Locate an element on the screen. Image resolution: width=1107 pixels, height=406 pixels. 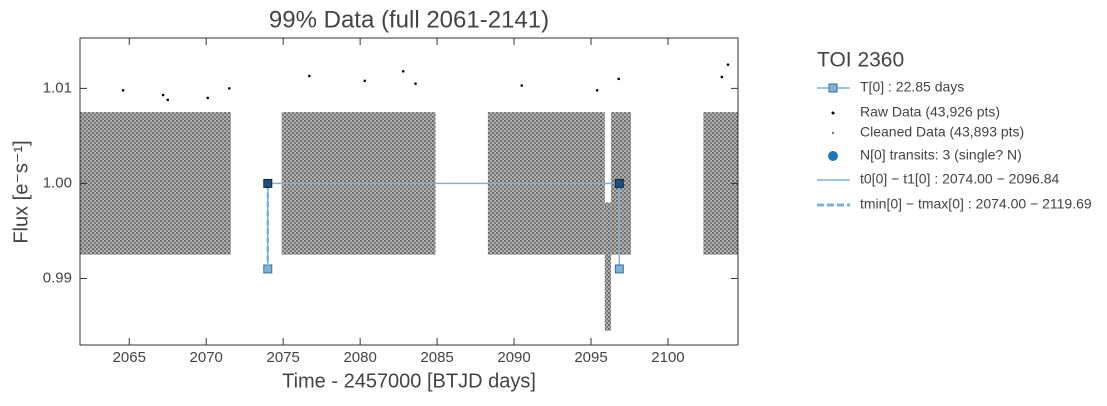
period-marker is located at coordinates (619, 269).